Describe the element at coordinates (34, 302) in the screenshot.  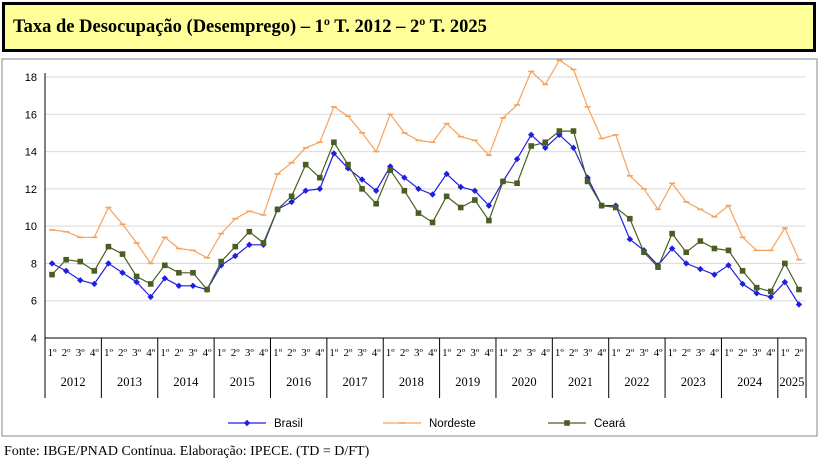
I see `y-tick-label: 6` at that location.